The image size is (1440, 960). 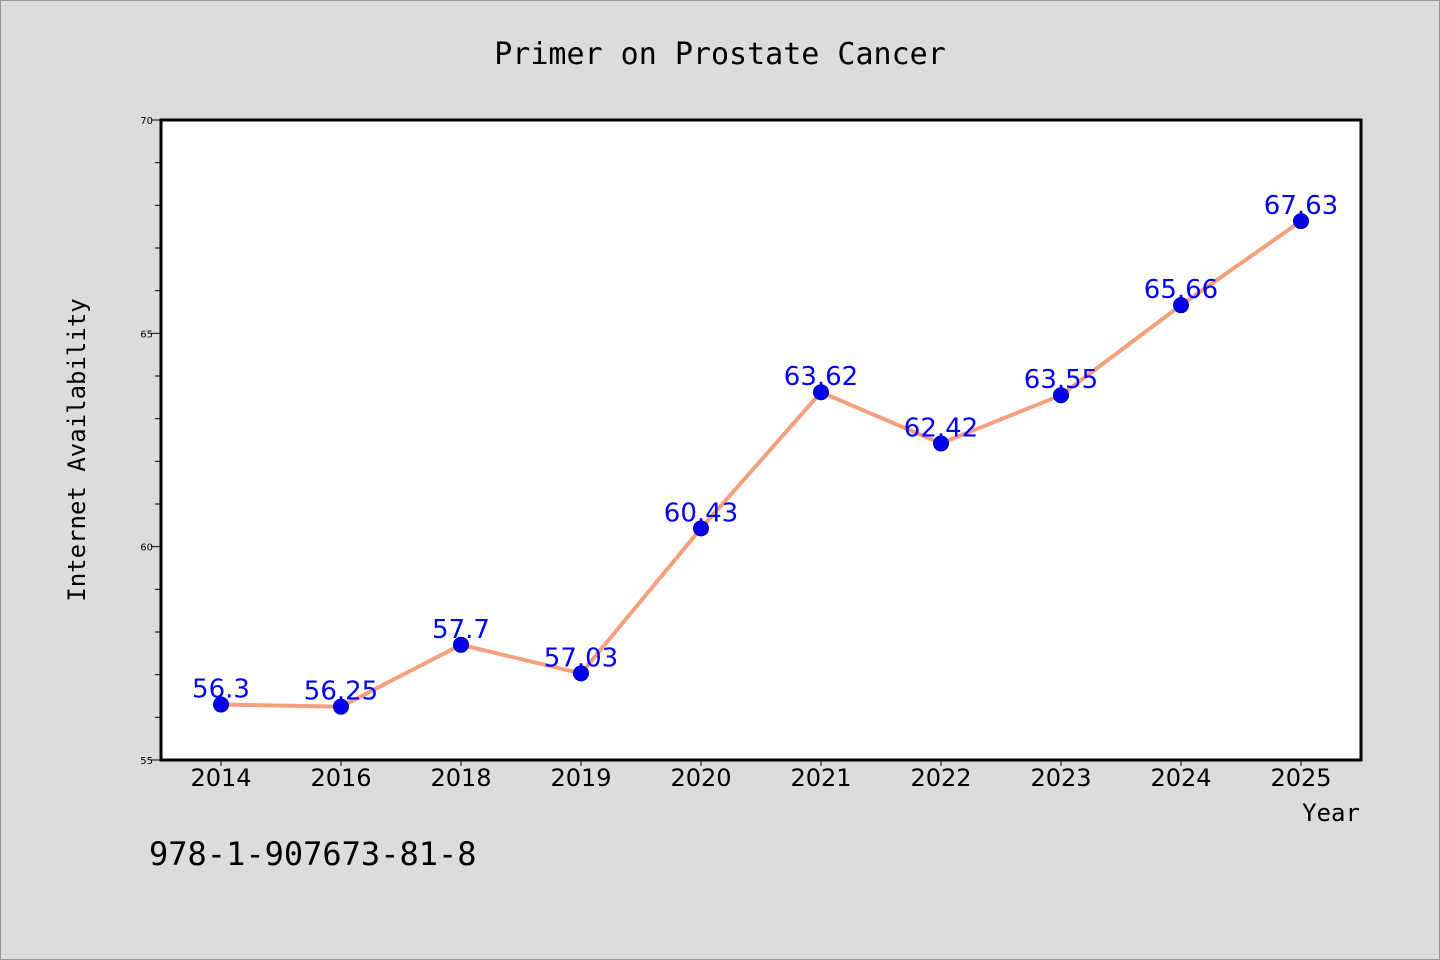 What do you see at coordinates (820, 778) in the screenshot?
I see `x-tick-label: 2021` at bounding box center [820, 778].